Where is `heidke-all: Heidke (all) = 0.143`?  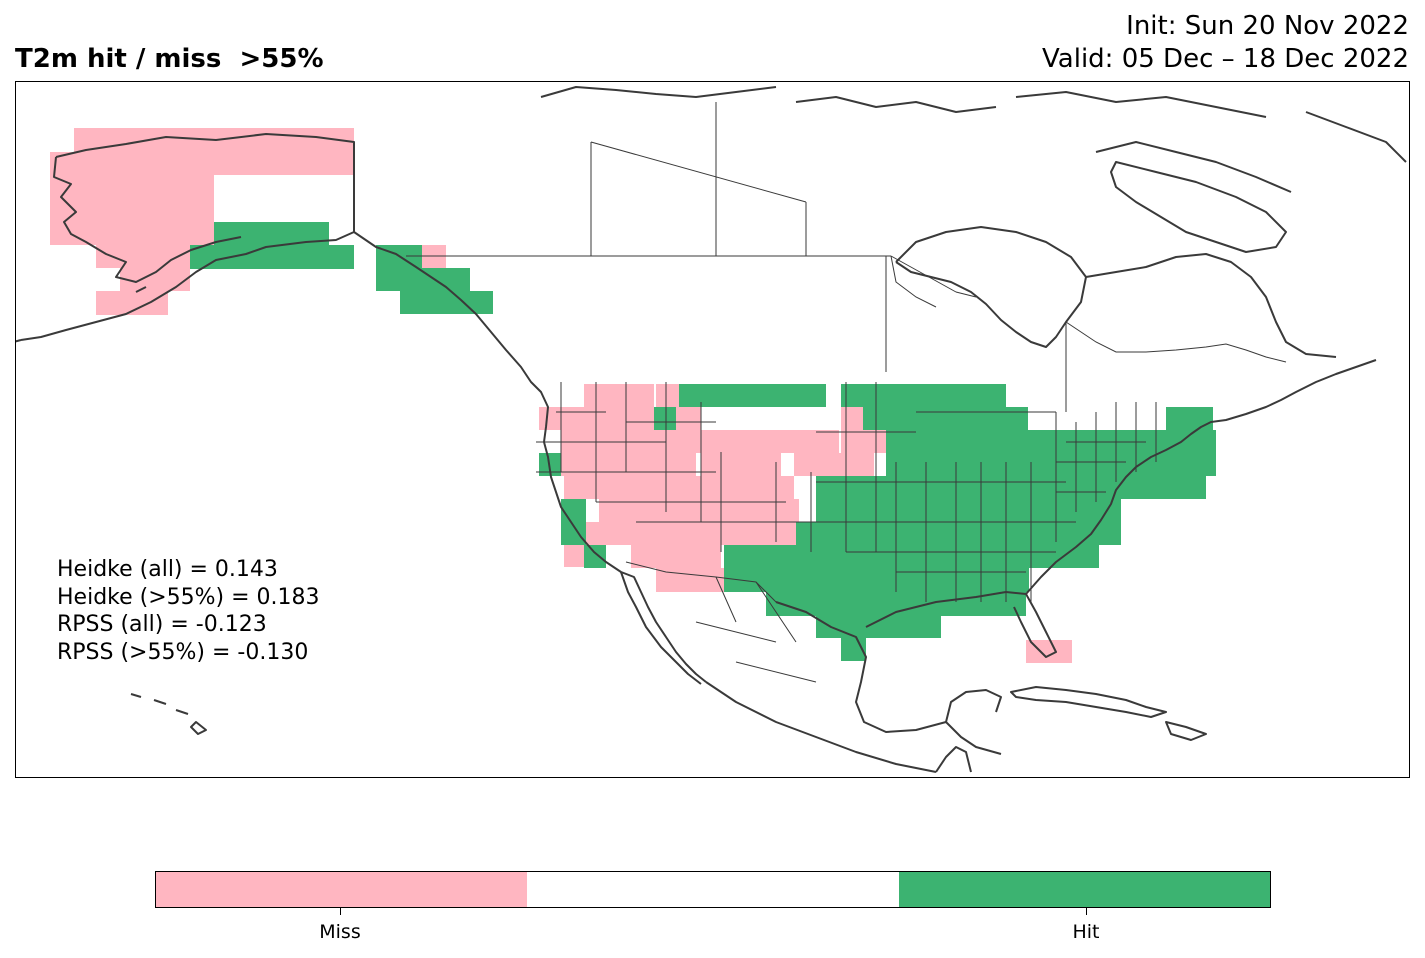 heidke-all: Heidke (all) = 0.143 is located at coordinates (167, 569).